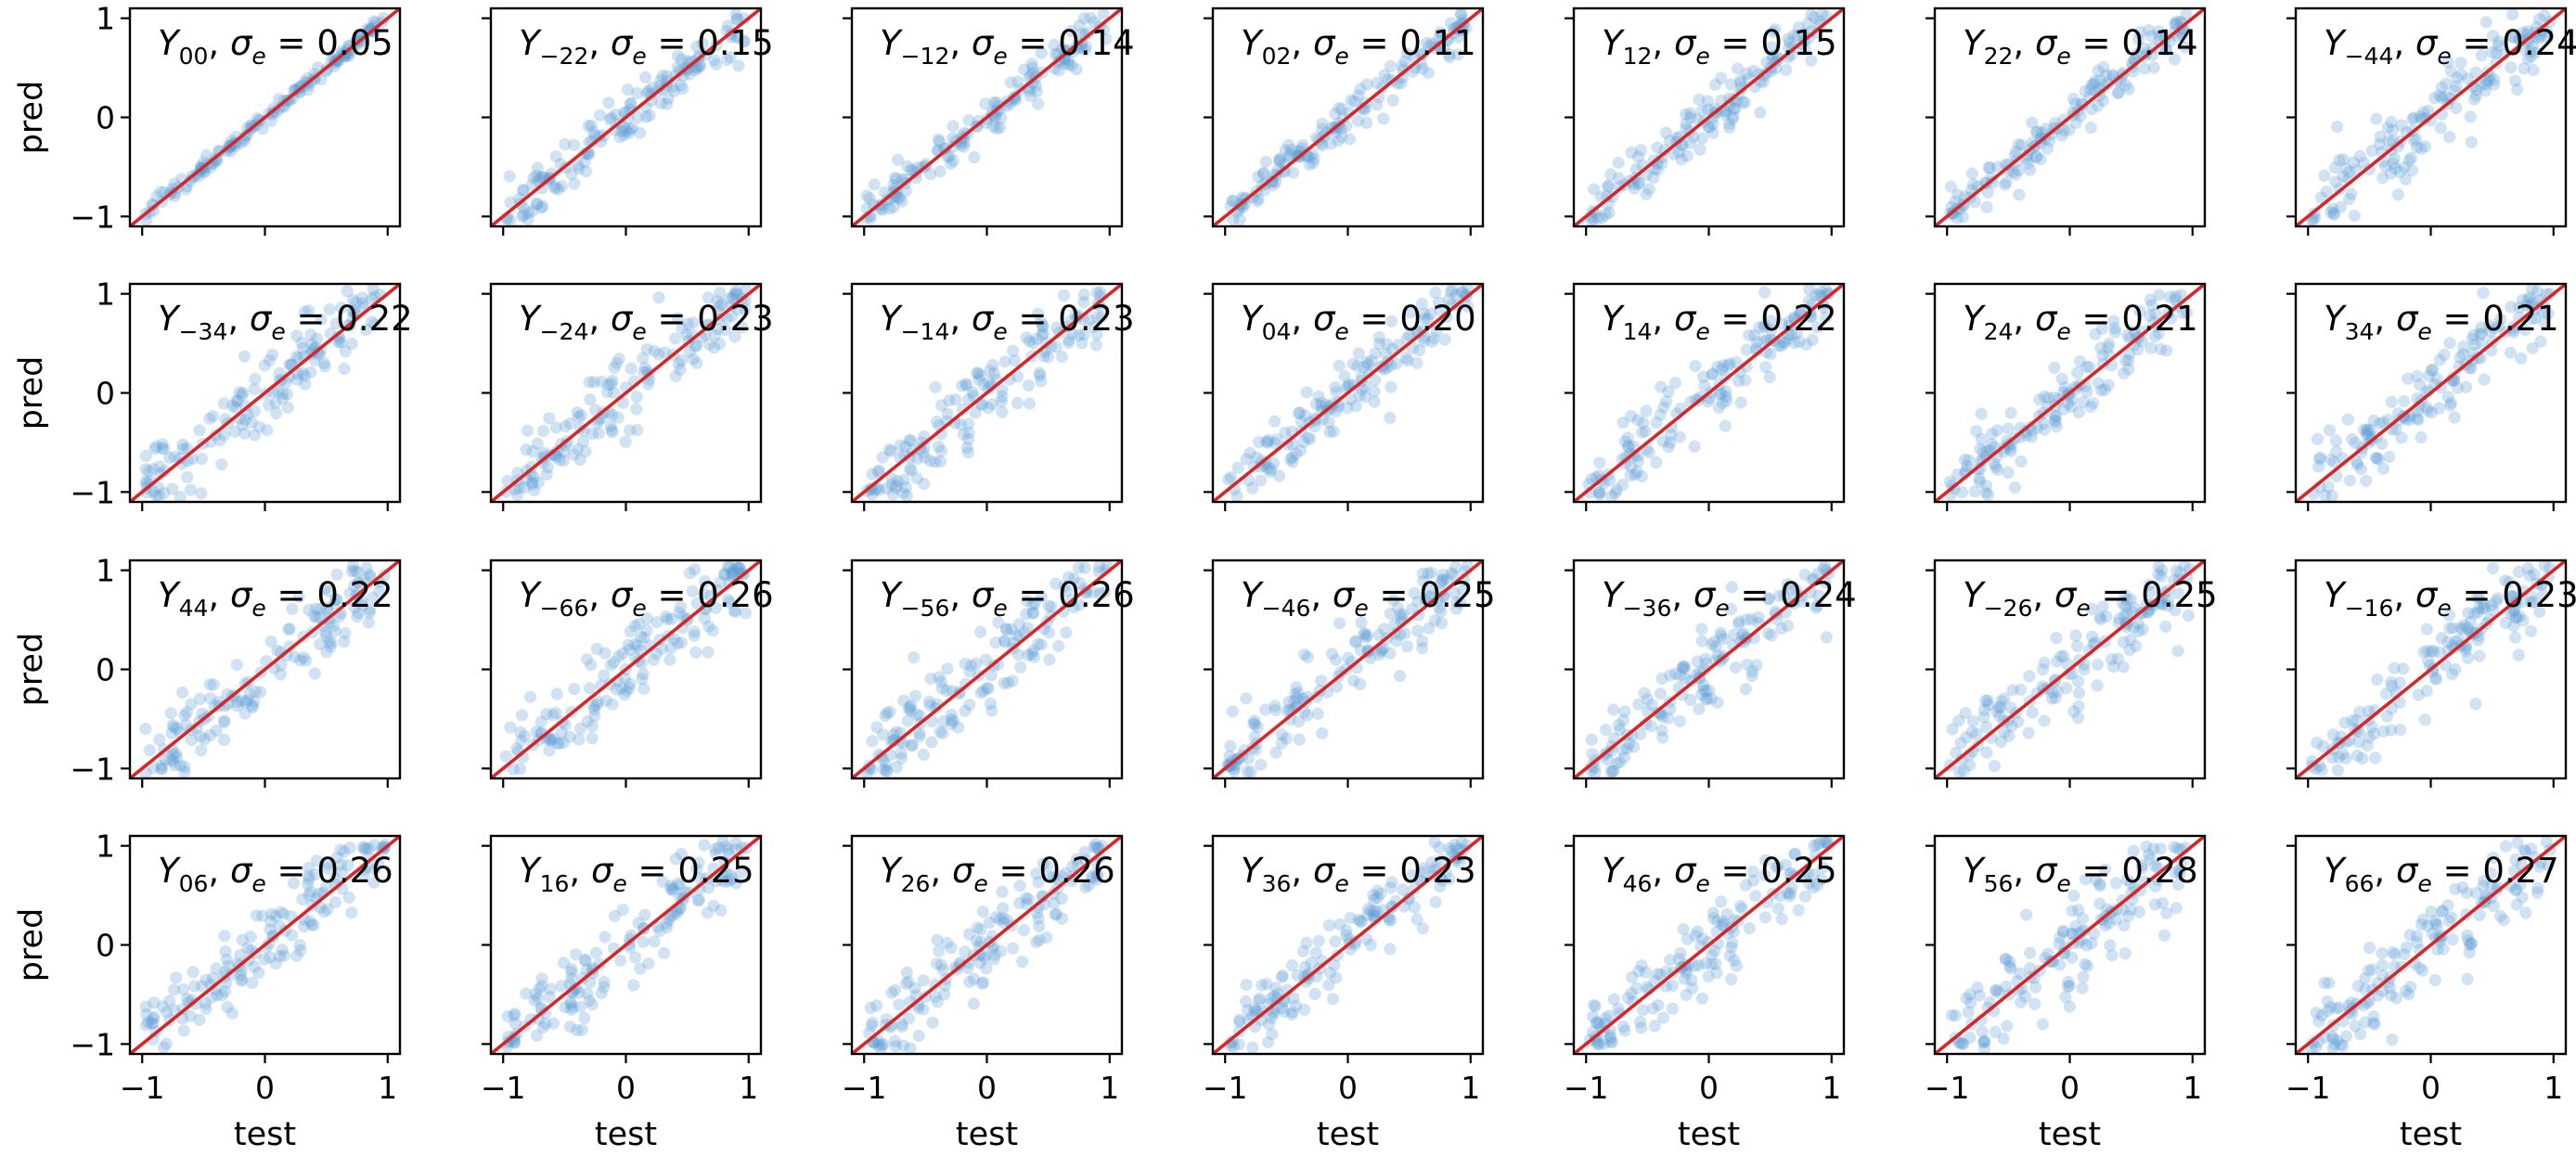 The image size is (2576, 1156). What do you see at coordinates (2520, 871) in the screenshot?
I see `sigma-value: 0.27` at bounding box center [2520, 871].